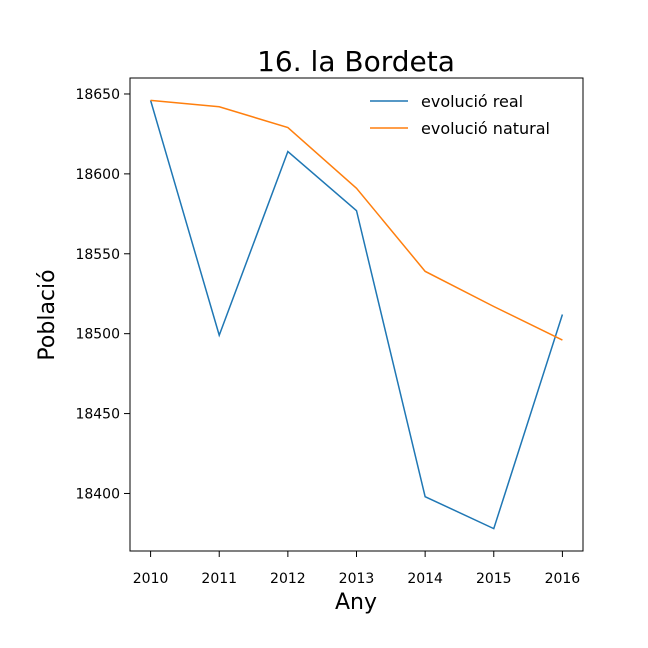  What do you see at coordinates (485, 128) in the screenshot?
I see `legend-label-2: evolució natural` at bounding box center [485, 128].